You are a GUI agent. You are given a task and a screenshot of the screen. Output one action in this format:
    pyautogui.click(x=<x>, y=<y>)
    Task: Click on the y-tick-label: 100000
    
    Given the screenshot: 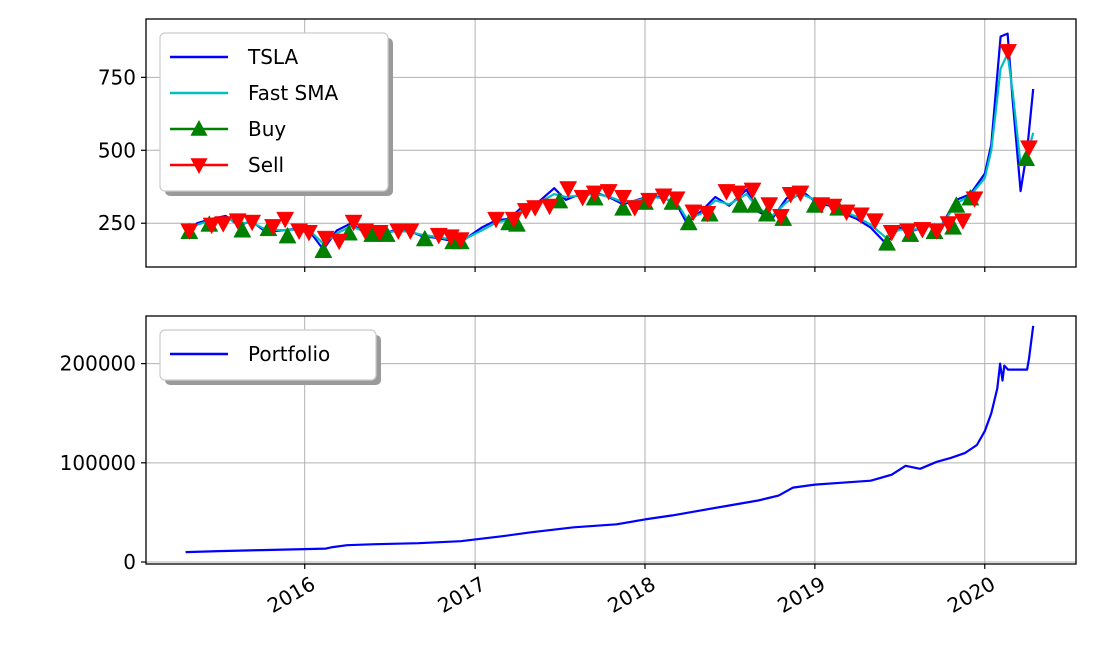 What is the action you would take?
    pyautogui.click(x=98, y=463)
    